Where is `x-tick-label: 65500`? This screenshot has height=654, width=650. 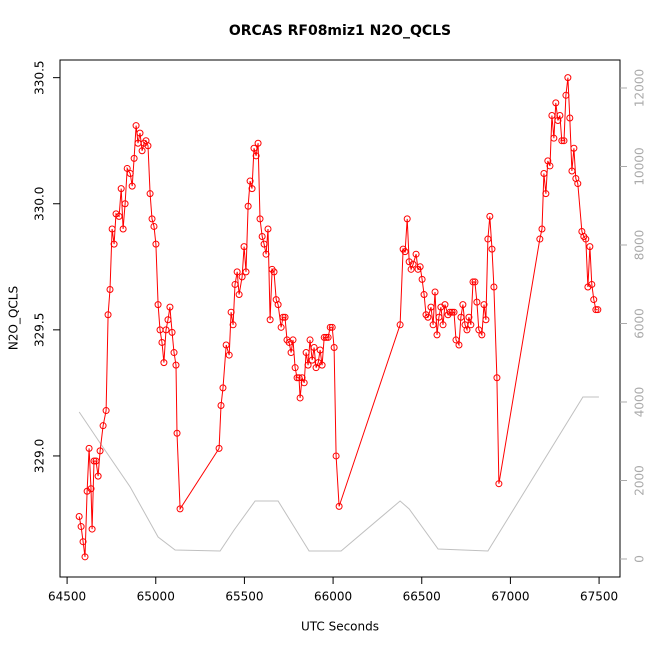 x-tick-label: 65500 is located at coordinates (244, 597).